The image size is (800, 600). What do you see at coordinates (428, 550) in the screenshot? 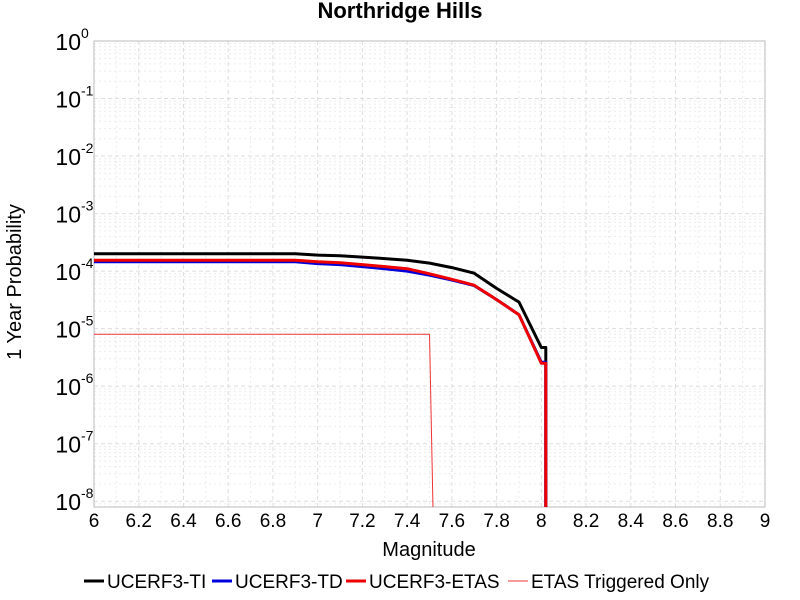
I see `x-axis-label: Magnitude` at bounding box center [428, 550].